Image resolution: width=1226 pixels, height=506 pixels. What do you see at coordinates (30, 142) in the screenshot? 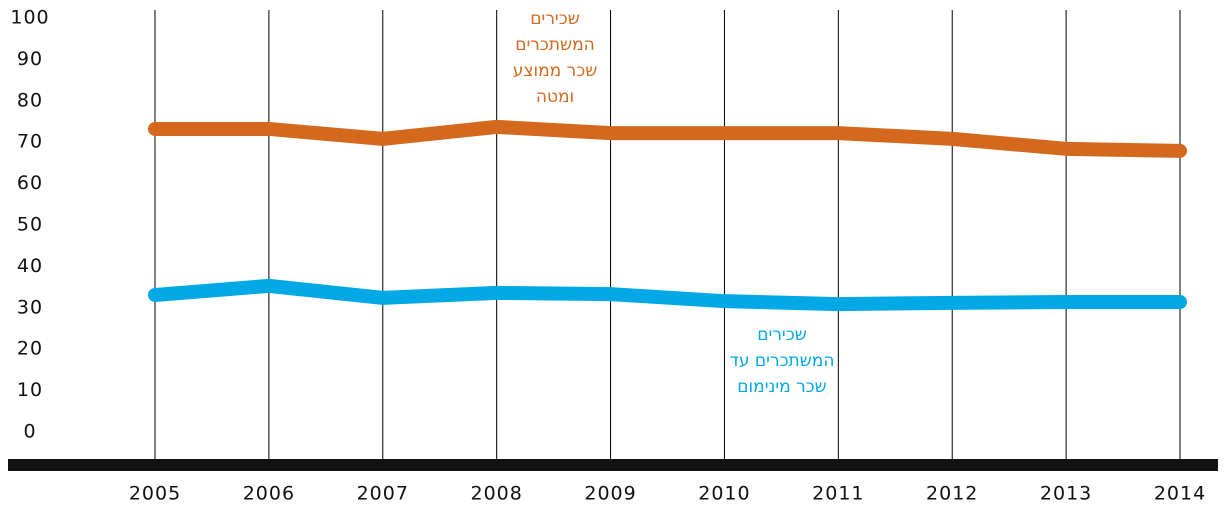
I see `y-tick-label: 70` at bounding box center [30, 142].